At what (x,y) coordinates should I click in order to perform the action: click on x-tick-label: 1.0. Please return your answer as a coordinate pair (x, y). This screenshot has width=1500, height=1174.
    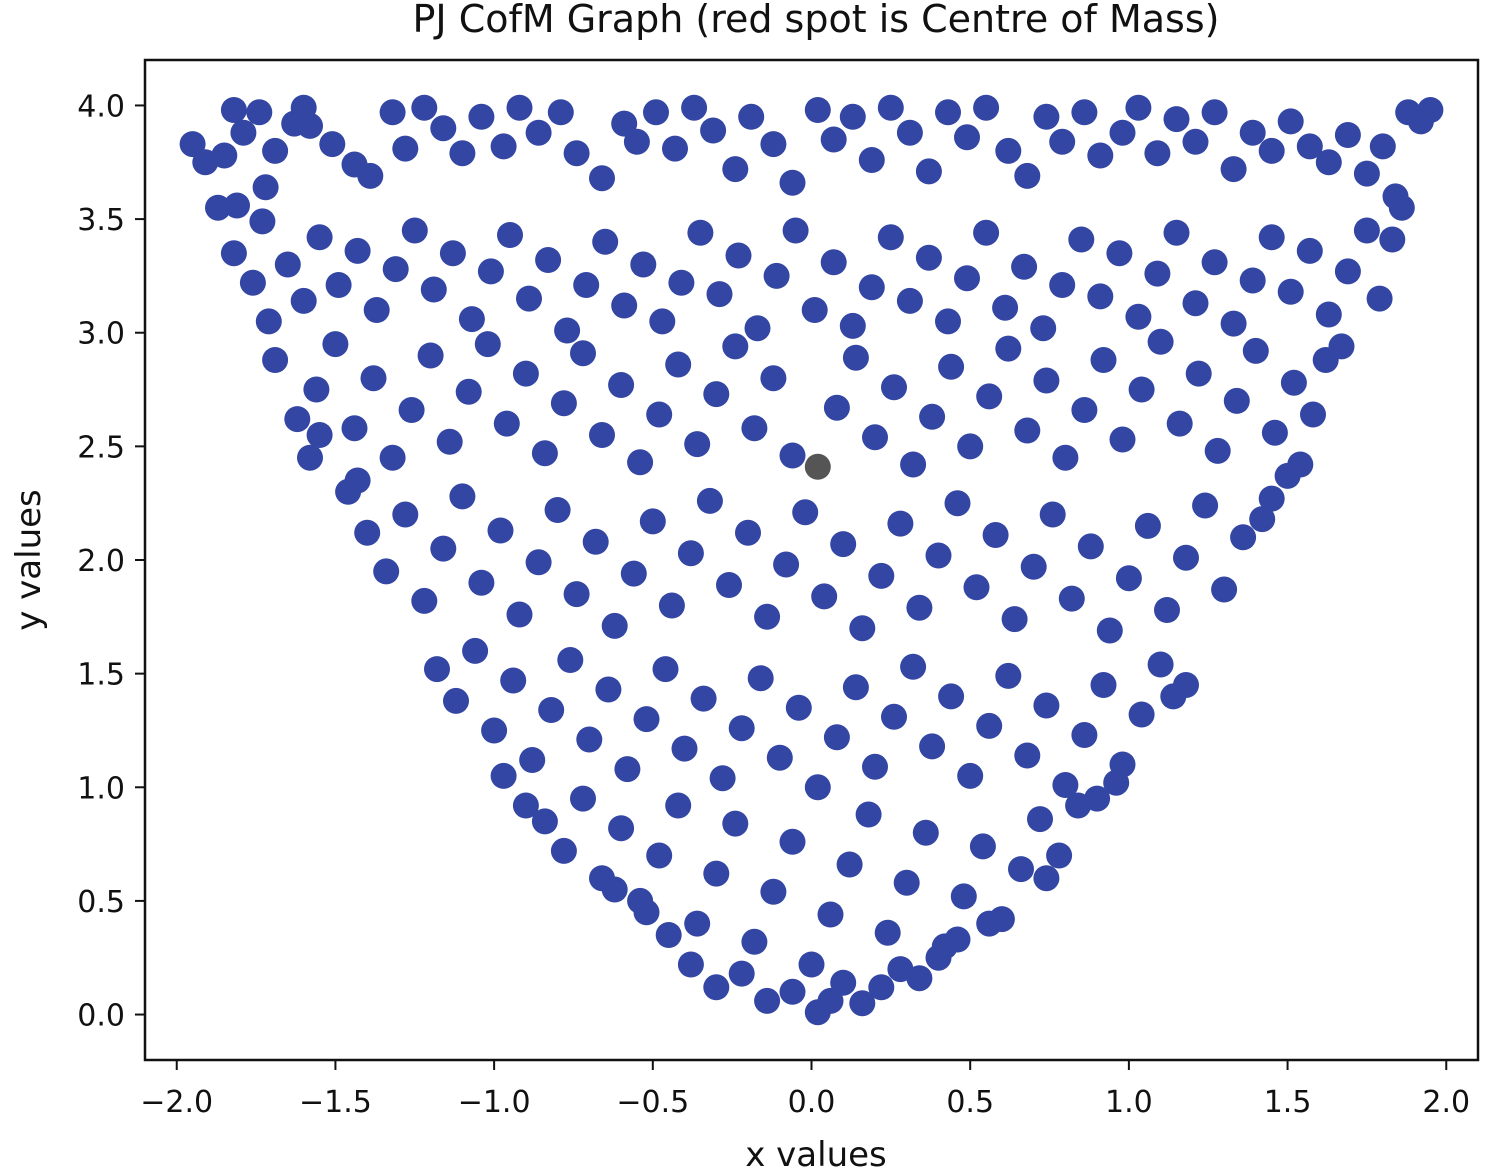
    Looking at the image, I should click on (1129, 1102).